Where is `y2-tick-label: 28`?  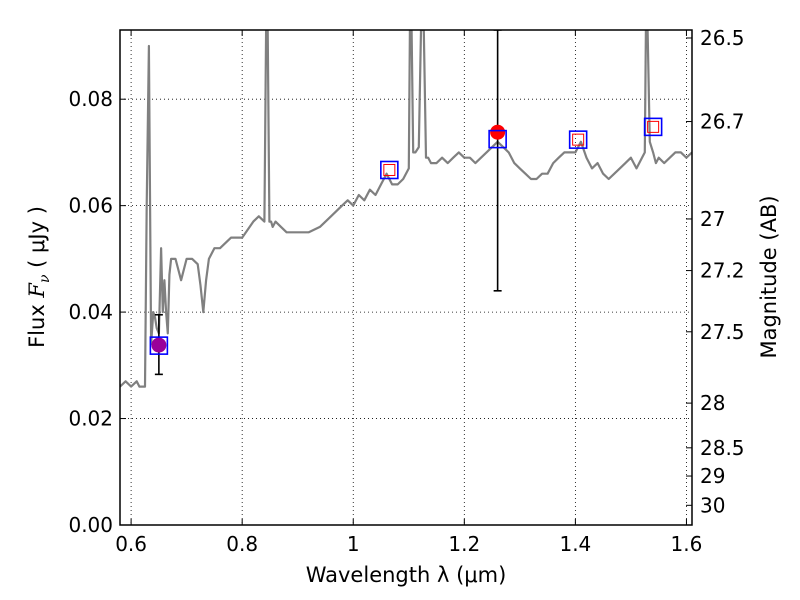
y2-tick-label: 28 is located at coordinates (712, 403).